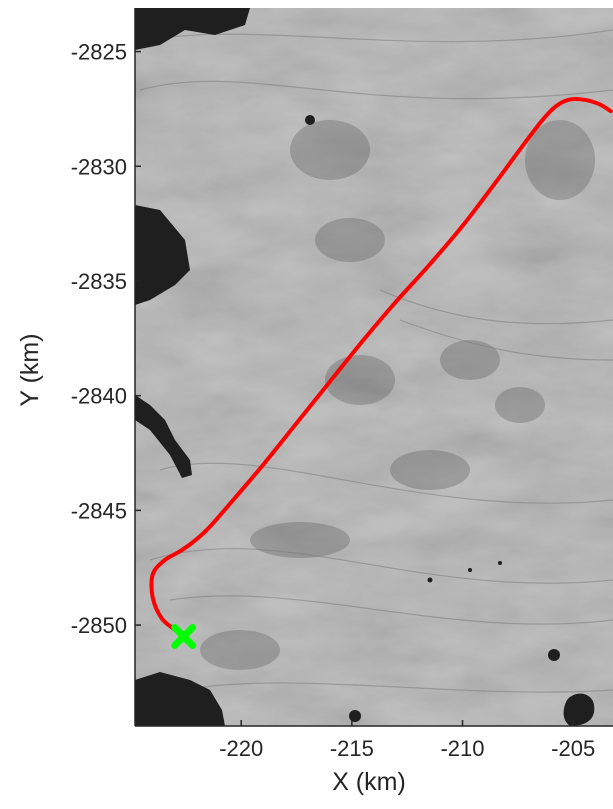 This screenshot has height=809, width=613. Describe the element at coordinates (99, 281) in the screenshot. I see `y-tick-label: -2835` at that location.